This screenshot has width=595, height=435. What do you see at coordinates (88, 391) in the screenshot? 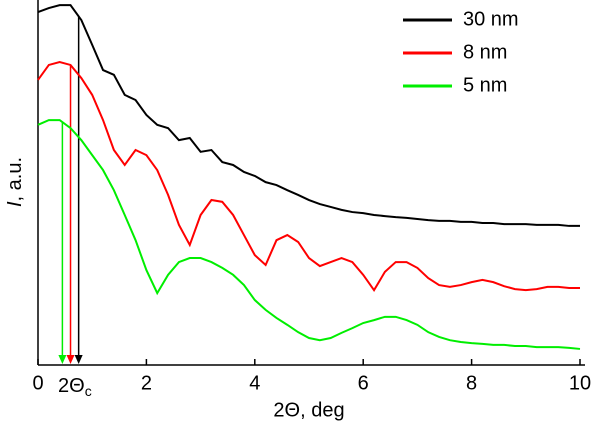
I see `annotation-subscript: c` at bounding box center [88, 391].